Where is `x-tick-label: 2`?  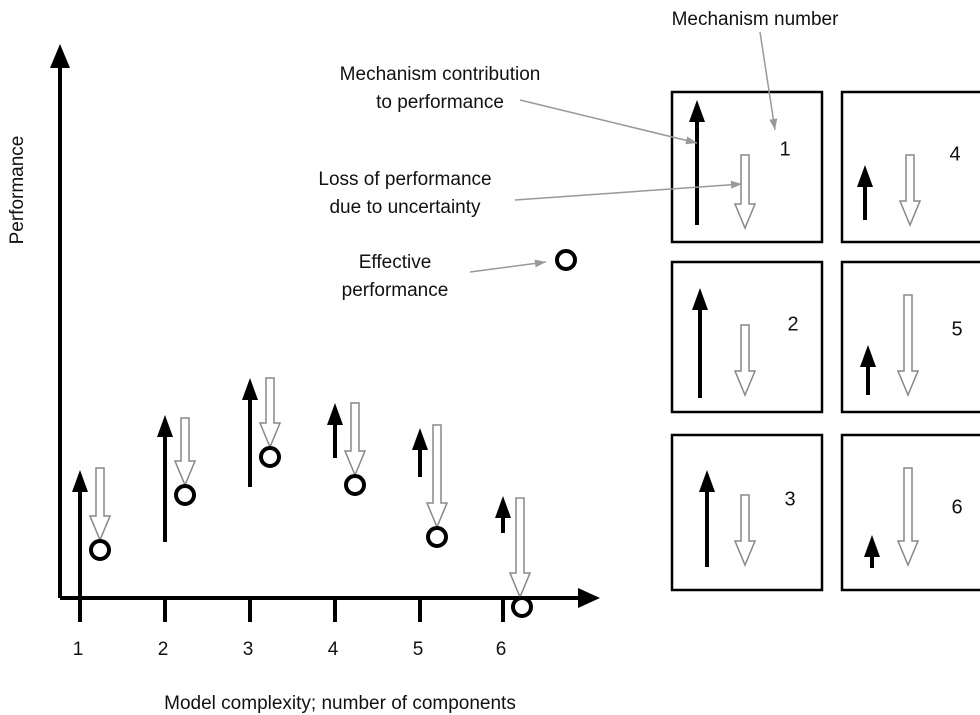 x-tick-label: 2 is located at coordinates (163, 649).